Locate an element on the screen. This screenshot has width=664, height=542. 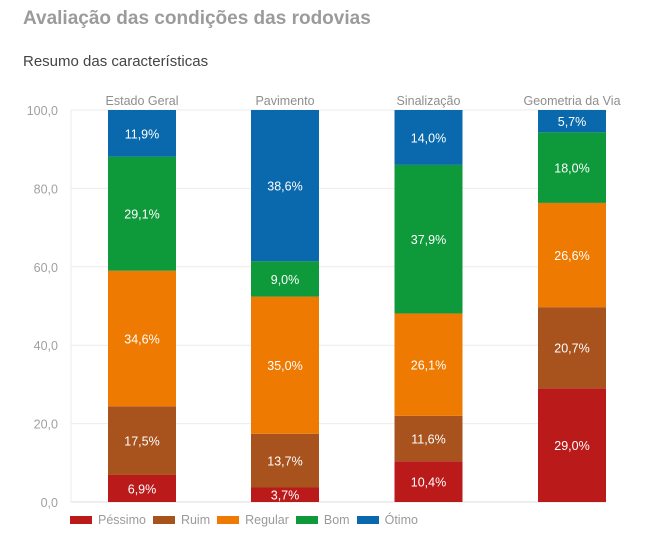
y-tick-label: 0,0 is located at coordinates (49, 503).